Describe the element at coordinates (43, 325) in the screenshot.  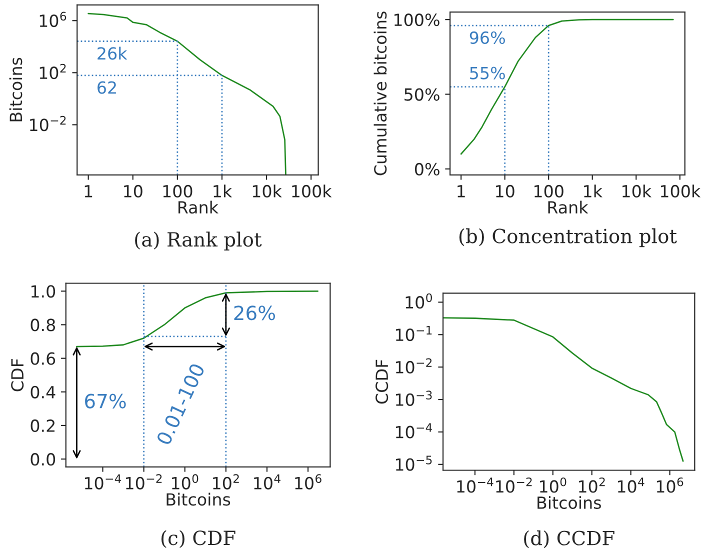
I see `y-tick-label: 0.8` at that location.